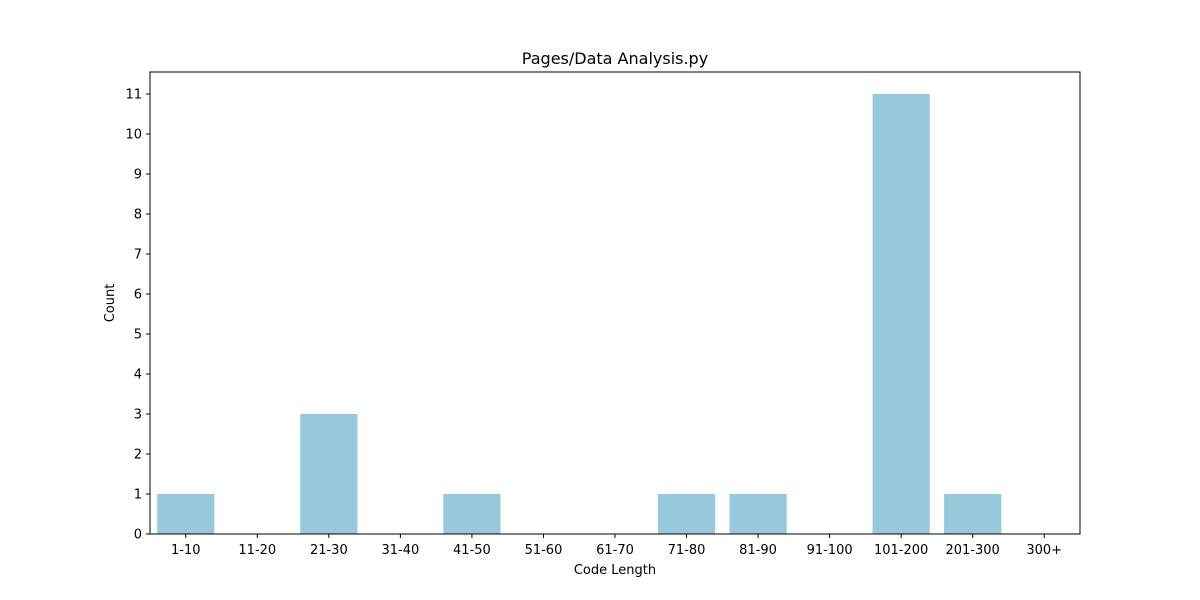  I want to click on x-tick-label: 61-70, so click(615, 550).